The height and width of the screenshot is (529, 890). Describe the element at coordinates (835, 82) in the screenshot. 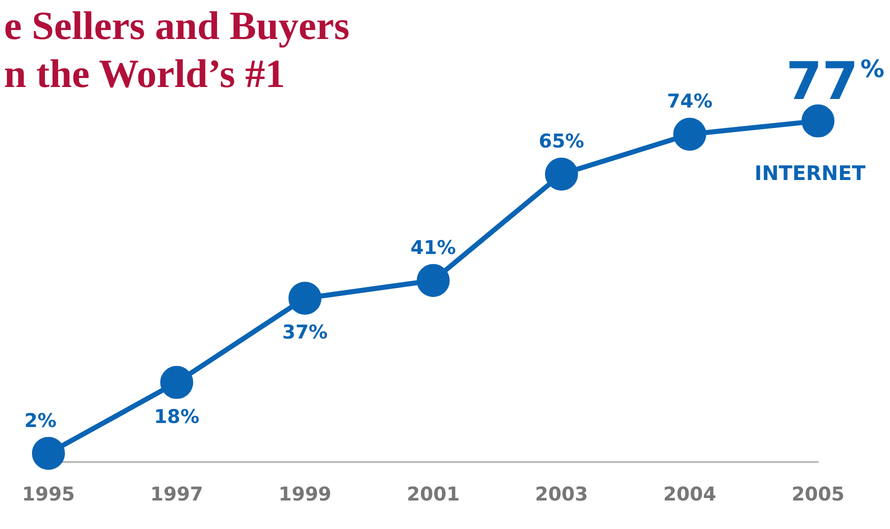

I see `data-label: 77%` at that location.